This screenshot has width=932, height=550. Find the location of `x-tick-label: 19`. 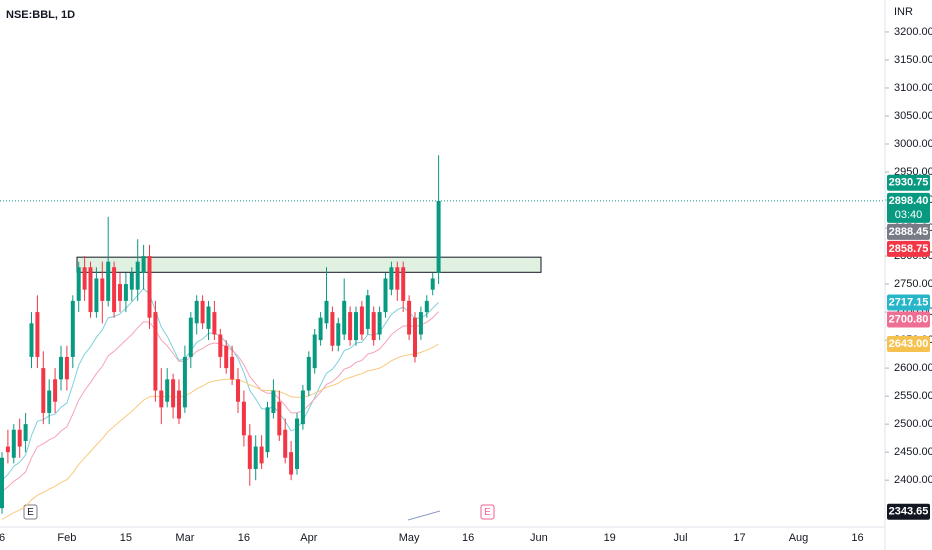

x-tick-label: 19 is located at coordinates (610, 538).